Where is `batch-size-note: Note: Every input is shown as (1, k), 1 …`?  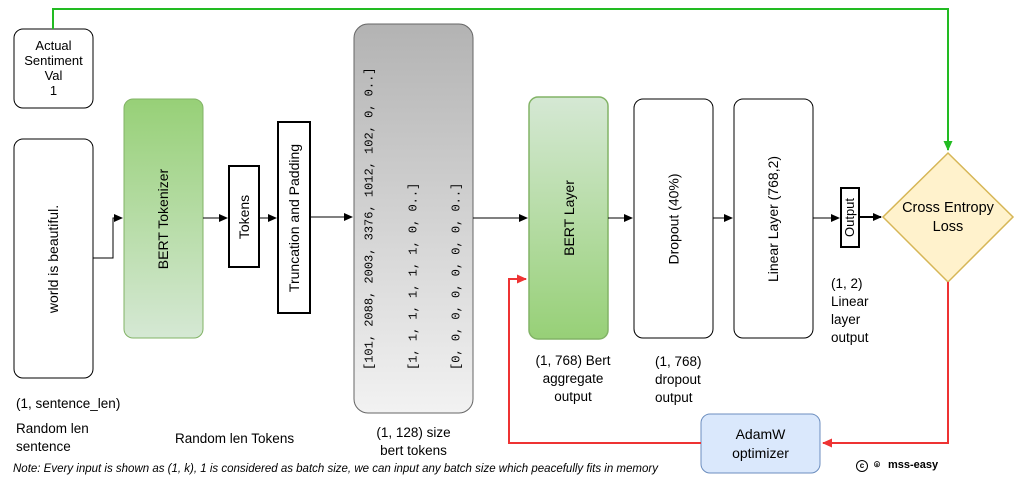
batch-size-note: Note: Every input is shown as (1, k), 1 … is located at coordinates (335, 469).